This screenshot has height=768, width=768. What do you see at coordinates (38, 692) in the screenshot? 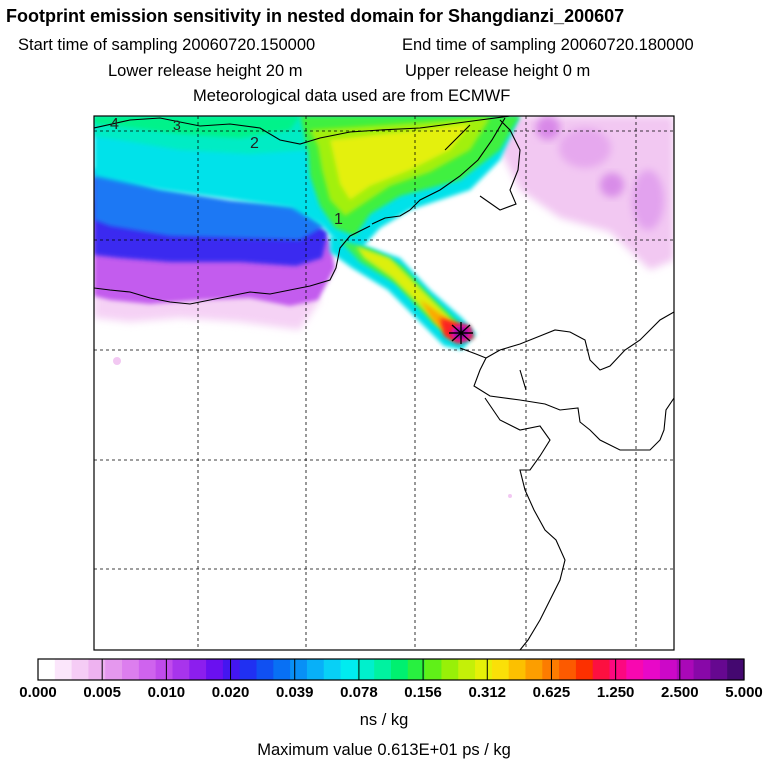
I see `colorbar-tick-label: 0.000` at bounding box center [38, 692].